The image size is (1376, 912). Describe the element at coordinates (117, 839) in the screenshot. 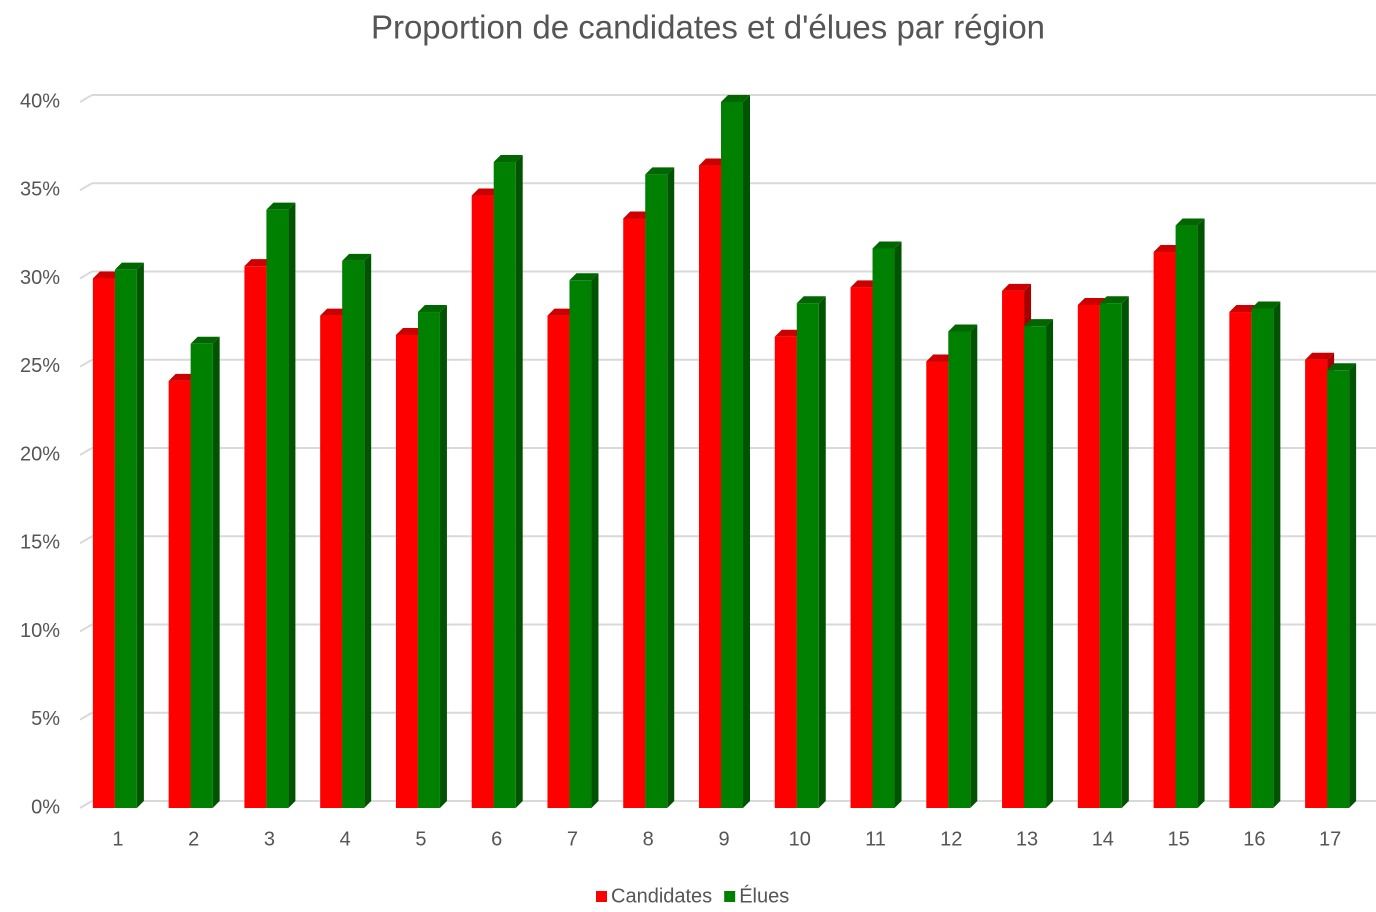

I see `x-tick-label: 1` at that location.